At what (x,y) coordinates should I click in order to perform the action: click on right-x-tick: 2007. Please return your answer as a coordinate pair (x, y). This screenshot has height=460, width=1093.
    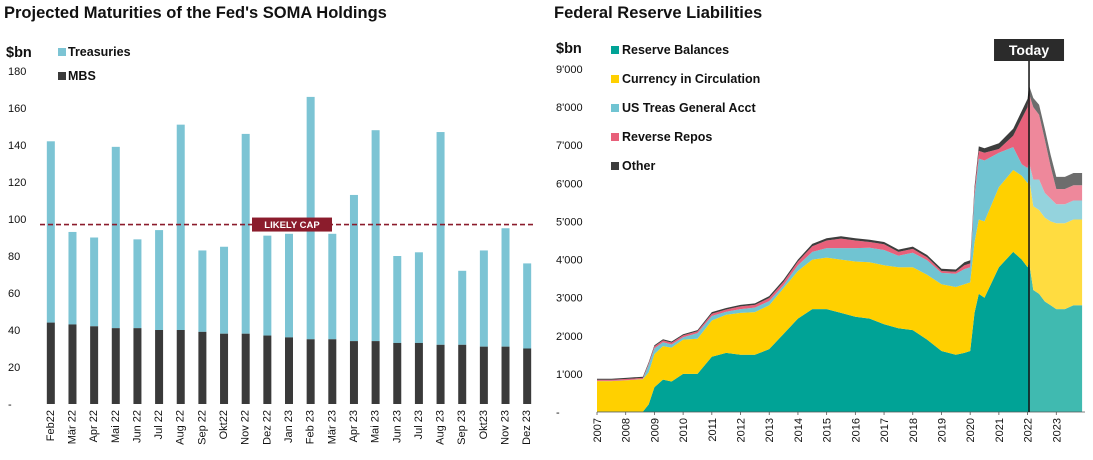
    Looking at the image, I should click on (598, 430).